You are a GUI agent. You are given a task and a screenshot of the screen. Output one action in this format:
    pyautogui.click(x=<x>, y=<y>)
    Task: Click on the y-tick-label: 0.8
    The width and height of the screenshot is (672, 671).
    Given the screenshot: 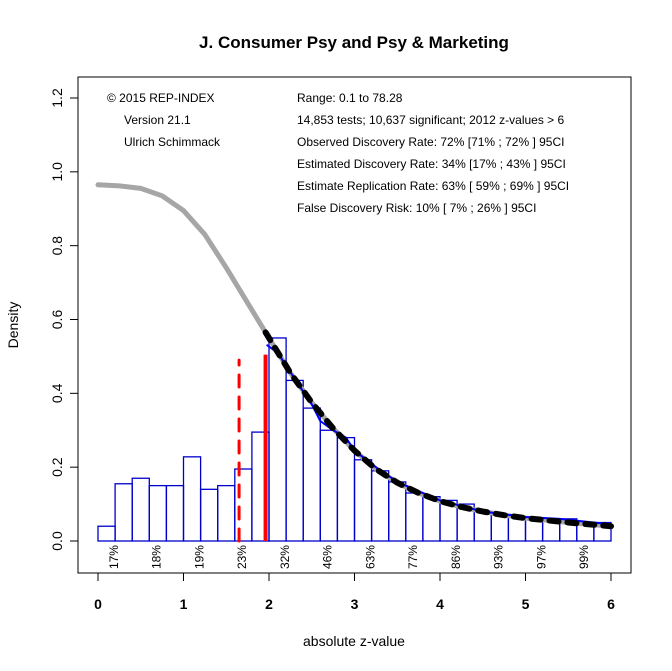 What is the action you would take?
    pyautogui.click(x=57, y=246)
    